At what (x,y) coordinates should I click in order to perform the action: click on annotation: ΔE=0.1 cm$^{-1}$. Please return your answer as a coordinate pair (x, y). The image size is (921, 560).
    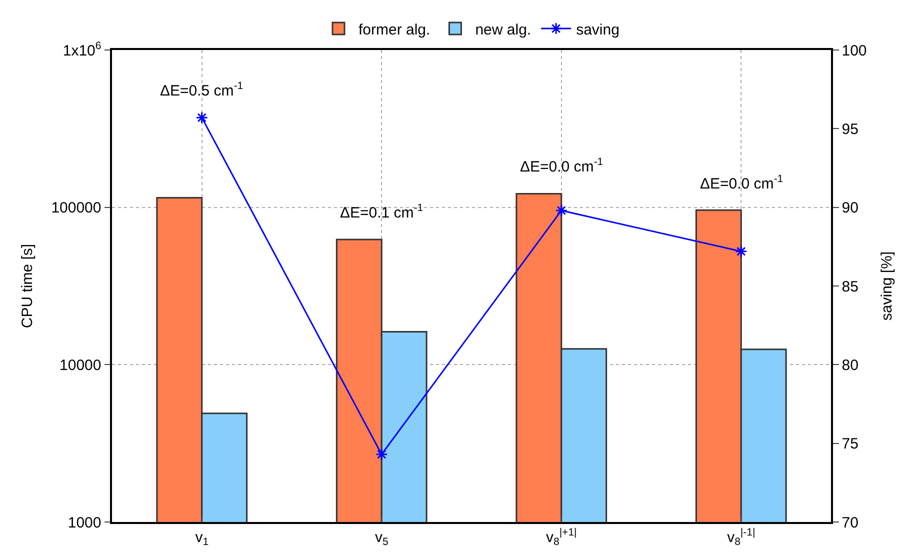
    Looking at the image, I should click on (382, 212).